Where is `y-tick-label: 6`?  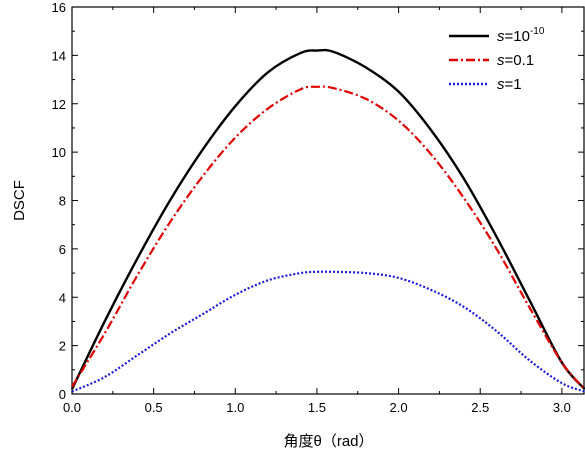
y-tick-label: 6 is located at coordinates (62, 249).